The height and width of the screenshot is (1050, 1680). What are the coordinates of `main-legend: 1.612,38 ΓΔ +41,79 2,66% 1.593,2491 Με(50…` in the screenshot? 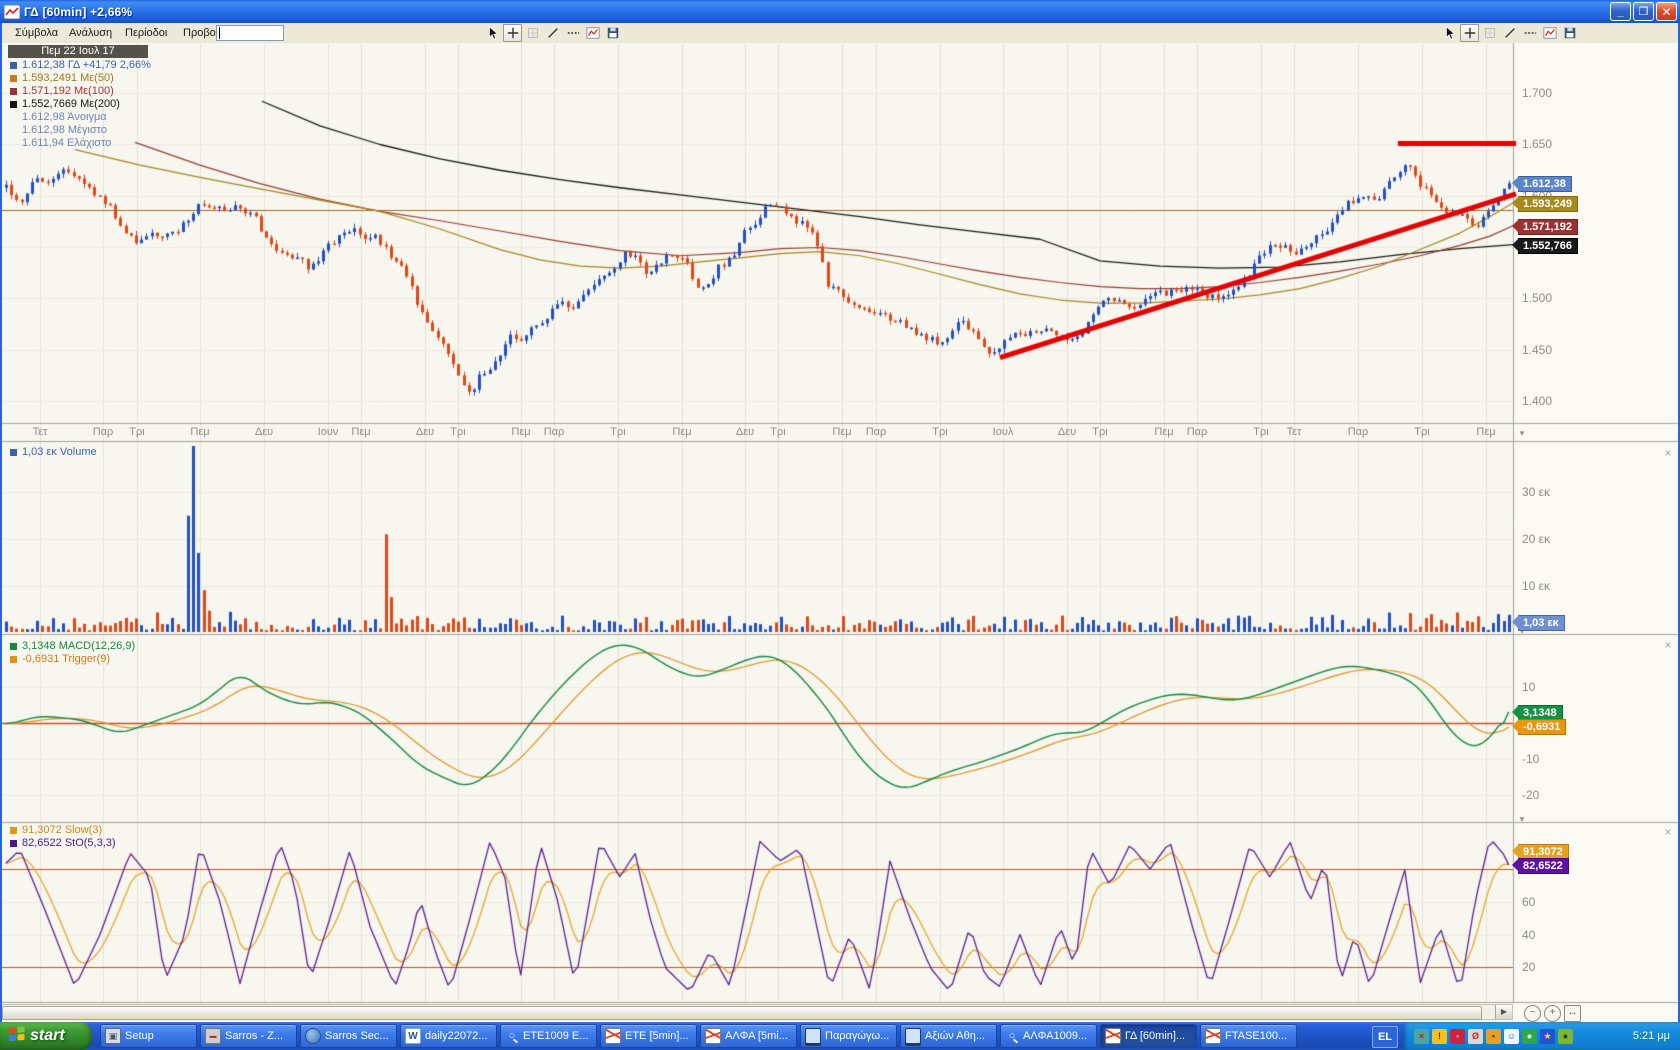 It's located at (79, 104).